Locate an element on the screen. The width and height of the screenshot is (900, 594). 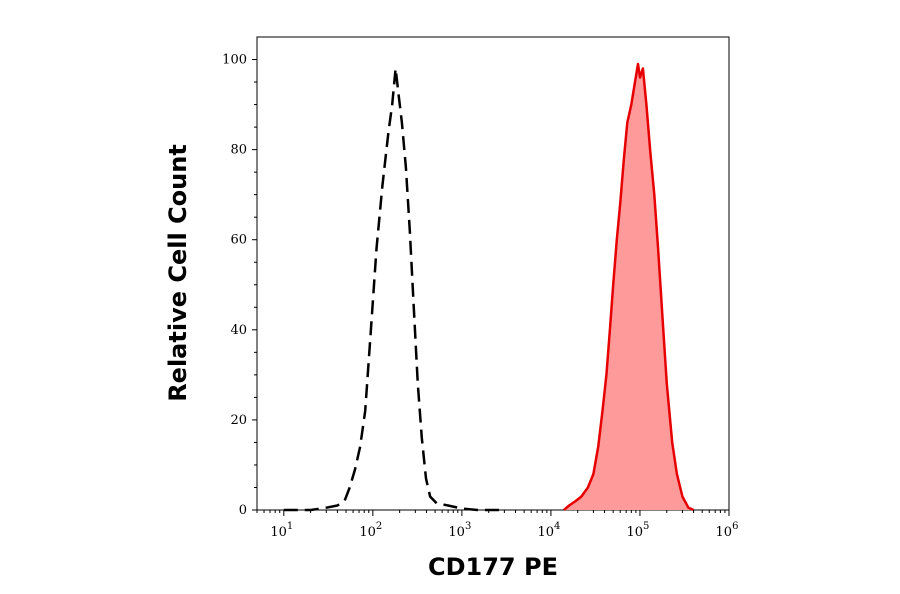
y-tick-label-0: 0 is located at coordinates (243, 510).